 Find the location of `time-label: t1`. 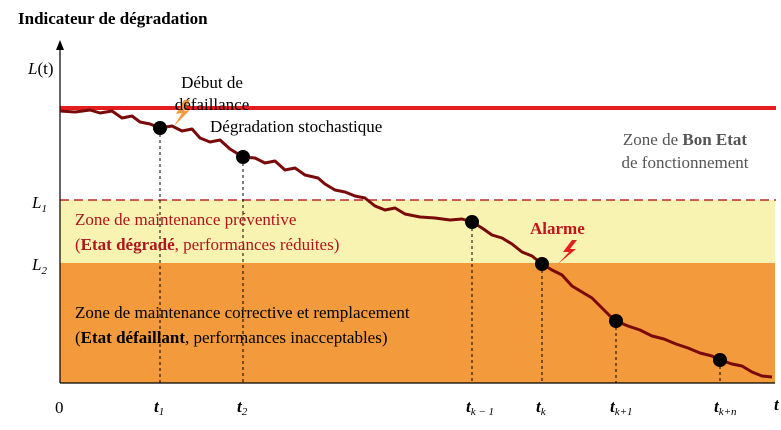

time-label: t1 is located at coordinates (159, 407).